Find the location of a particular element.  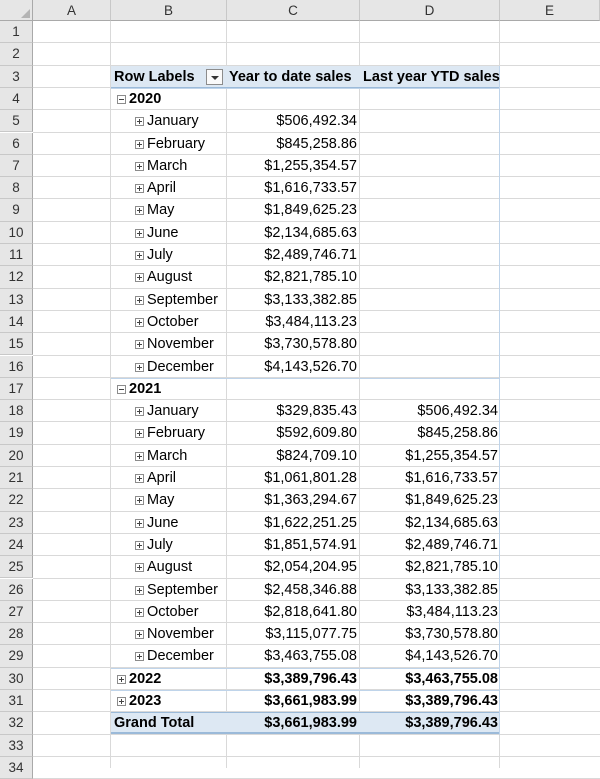

row-header-21: 21 is located at coordinates (16, 478).